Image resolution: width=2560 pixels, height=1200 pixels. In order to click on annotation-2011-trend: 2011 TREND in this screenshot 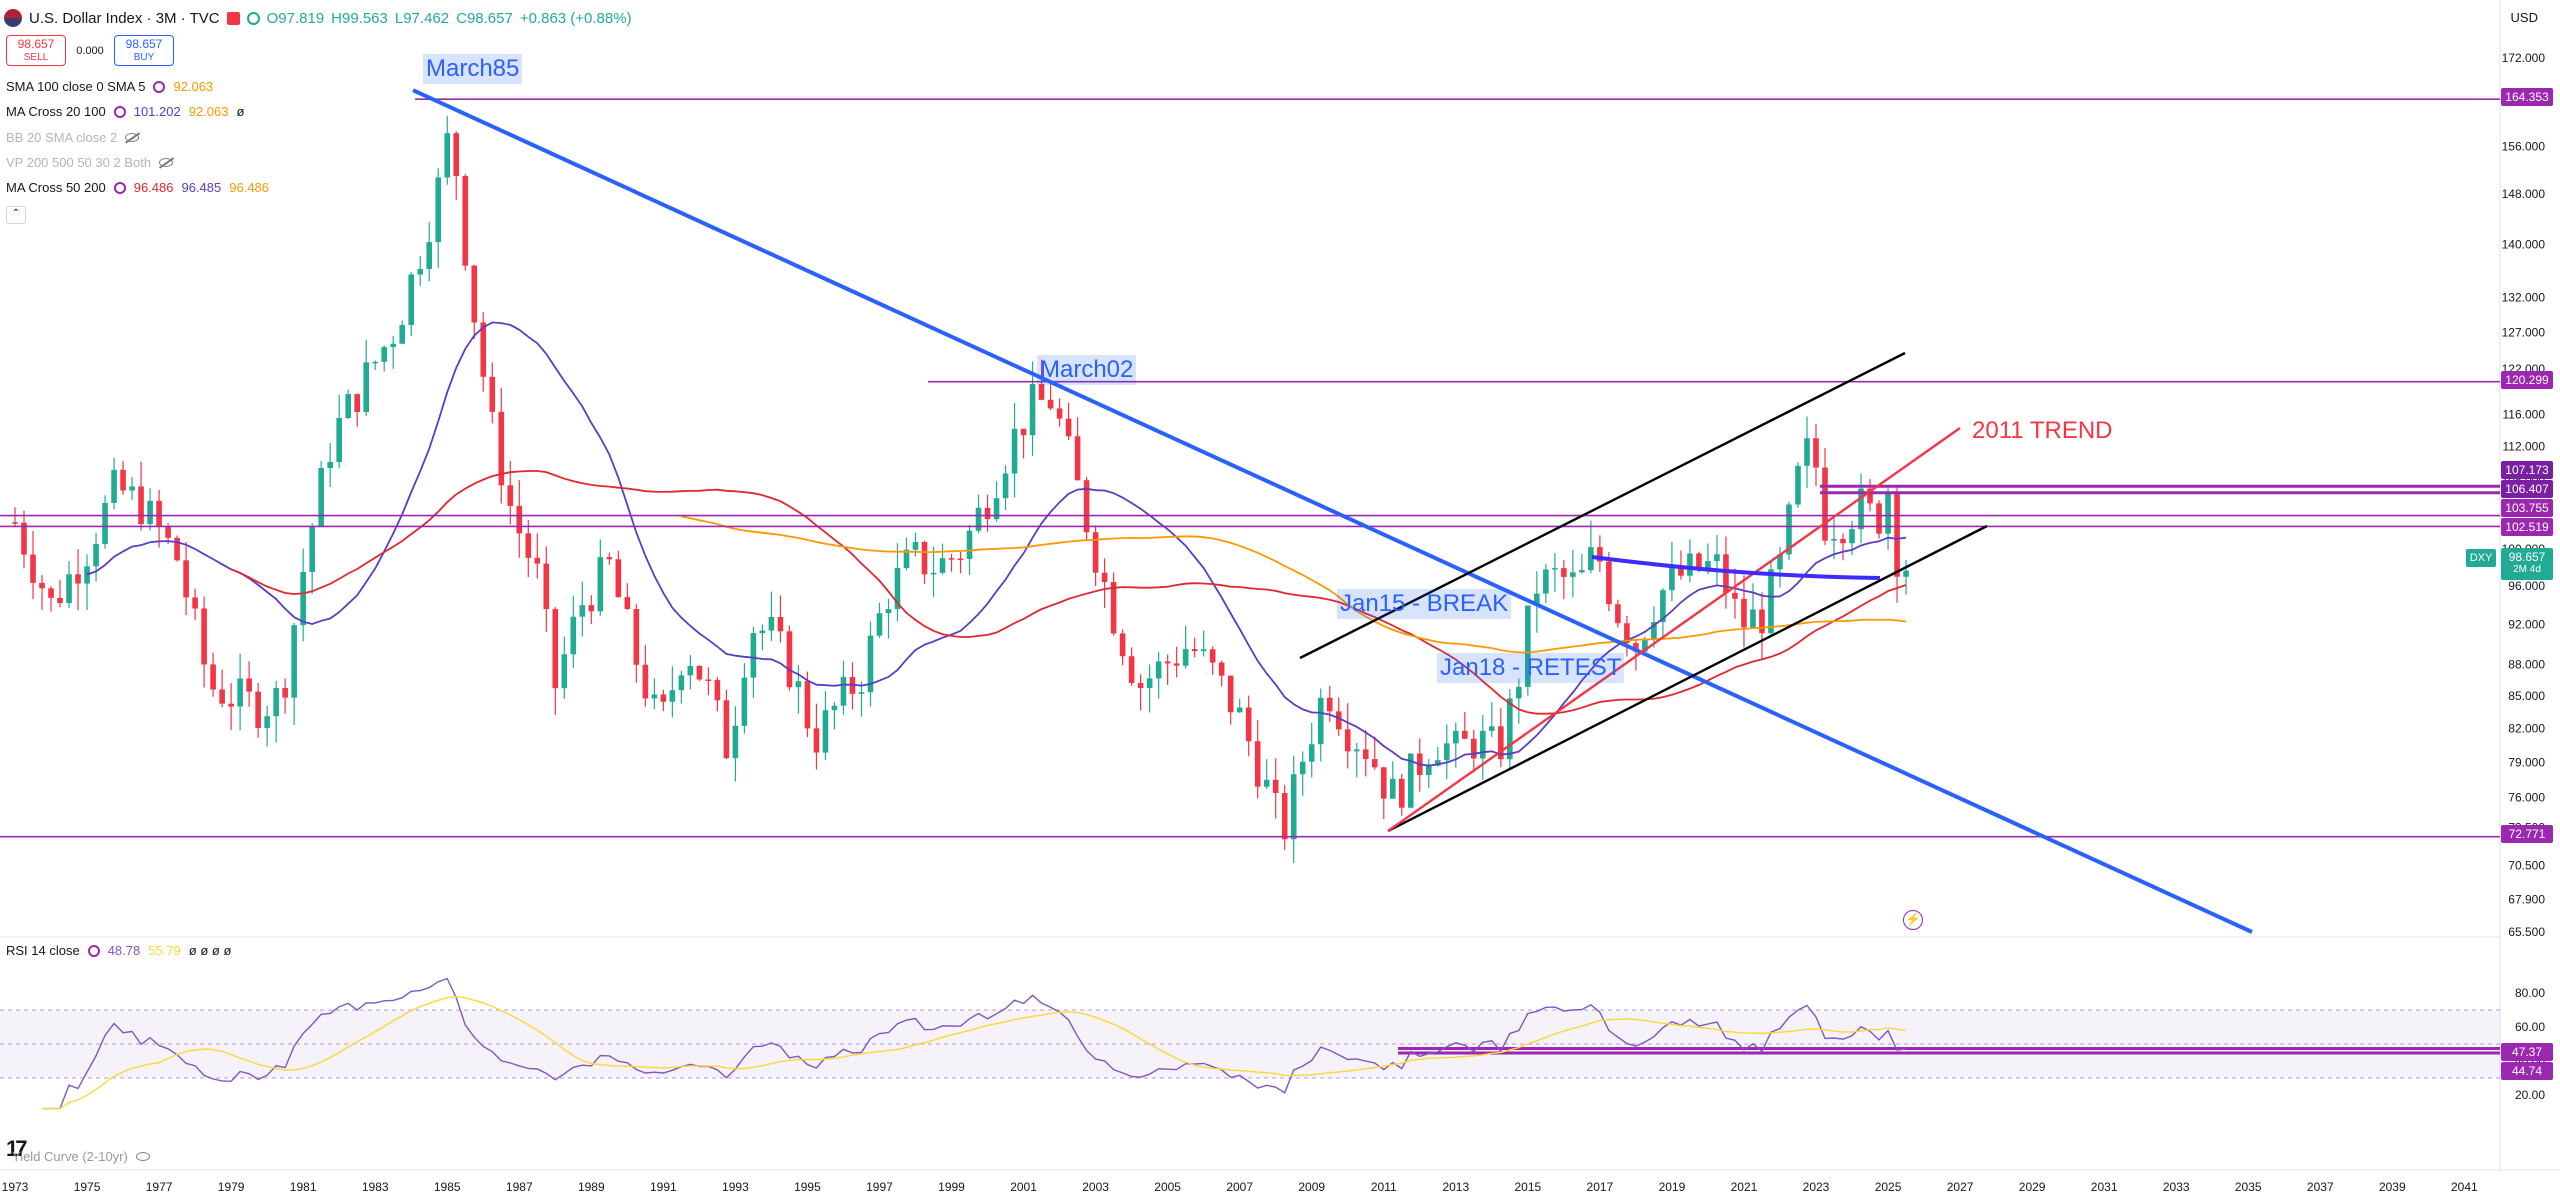, I will do `click(2042, 430)`.